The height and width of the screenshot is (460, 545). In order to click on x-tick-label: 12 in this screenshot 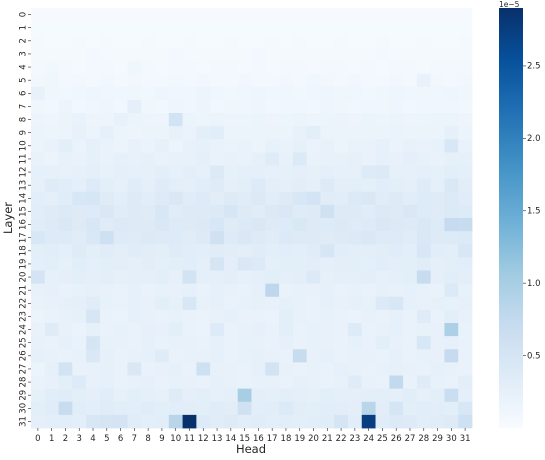, I will do `click(203, 439)`.